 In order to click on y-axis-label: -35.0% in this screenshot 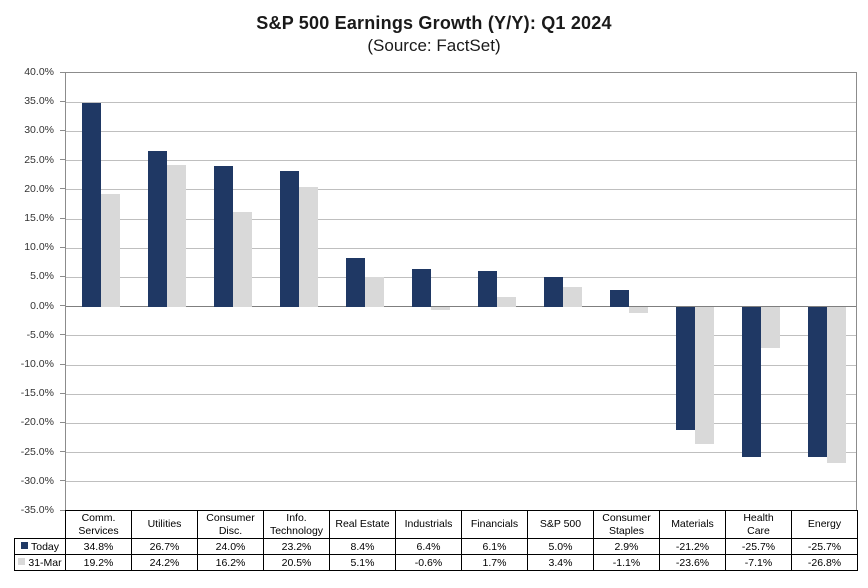, I will do `click(37, 510)`.